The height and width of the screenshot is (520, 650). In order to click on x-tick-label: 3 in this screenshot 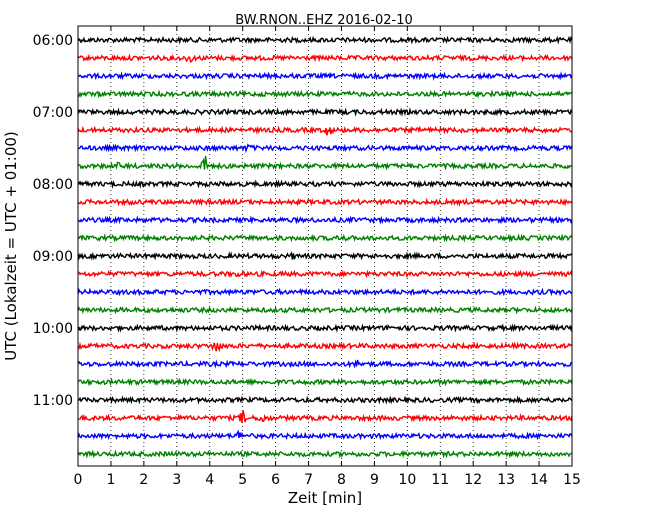, I will do `click(176, 480)`.